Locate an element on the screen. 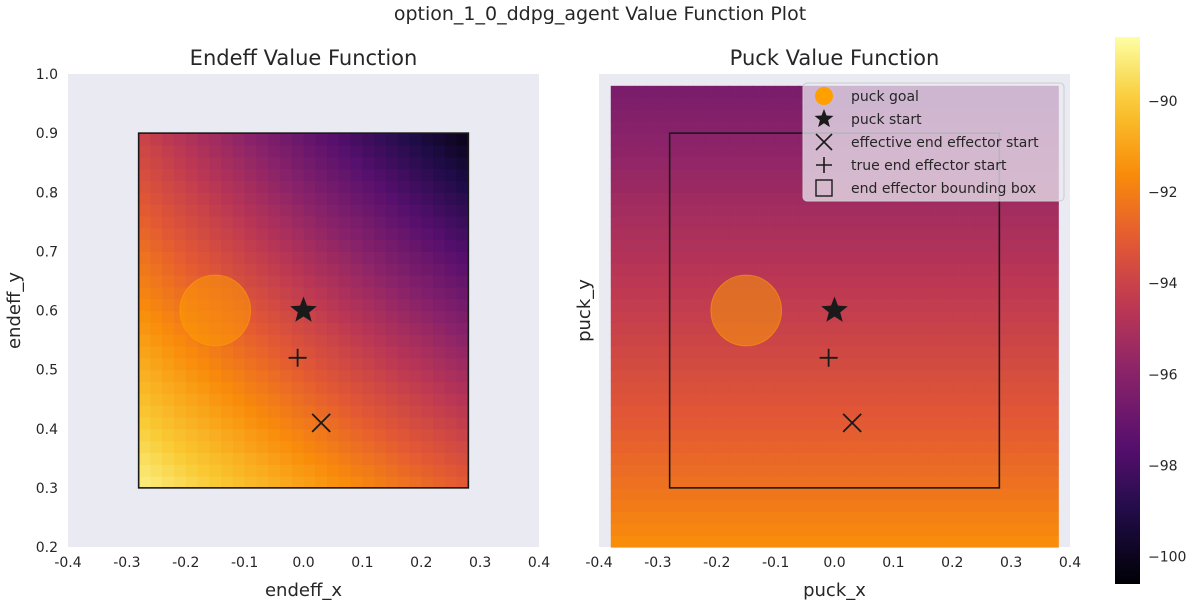 This screenshot has width=1200, height=600. colorbar: −100−98−96−94−92−90 is located at coordinates (1150, 310).